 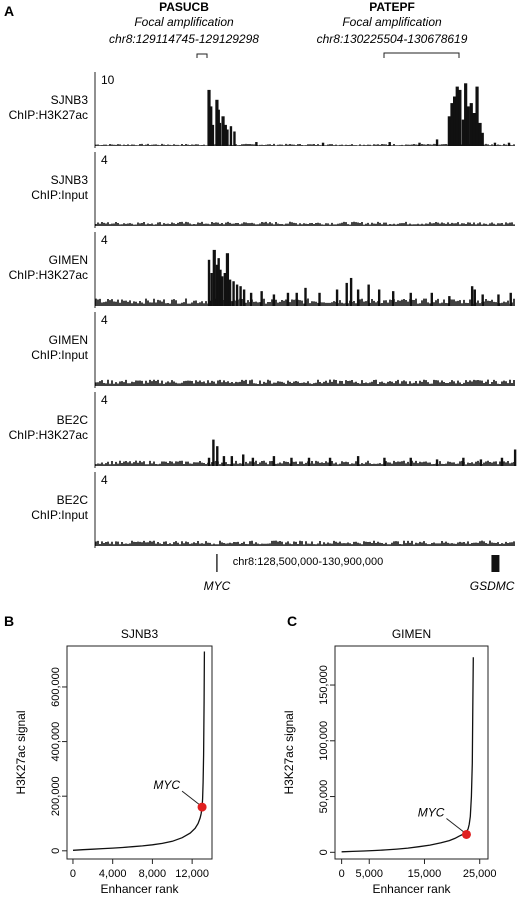 I want to click on region-name: PASUCB, so click(x=184, y=7).